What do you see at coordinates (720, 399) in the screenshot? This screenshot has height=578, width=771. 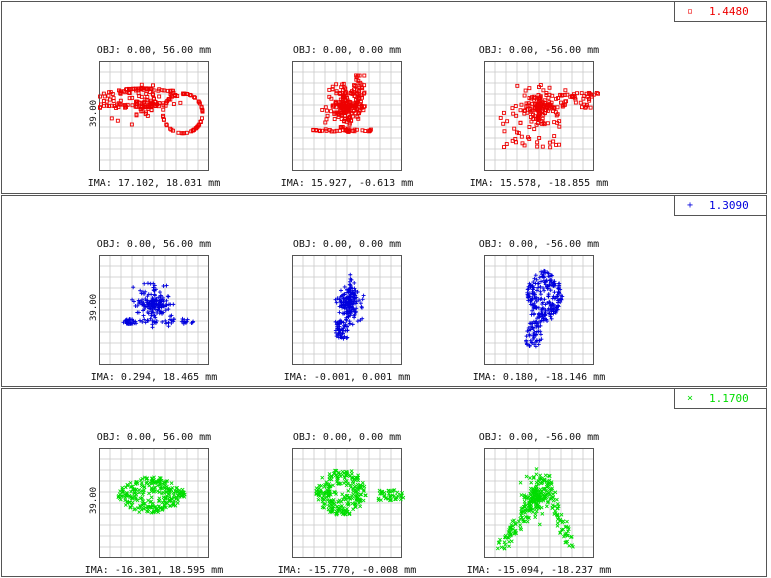 I see `legend-box: × 1.1700` at bounding box center [720, 399].